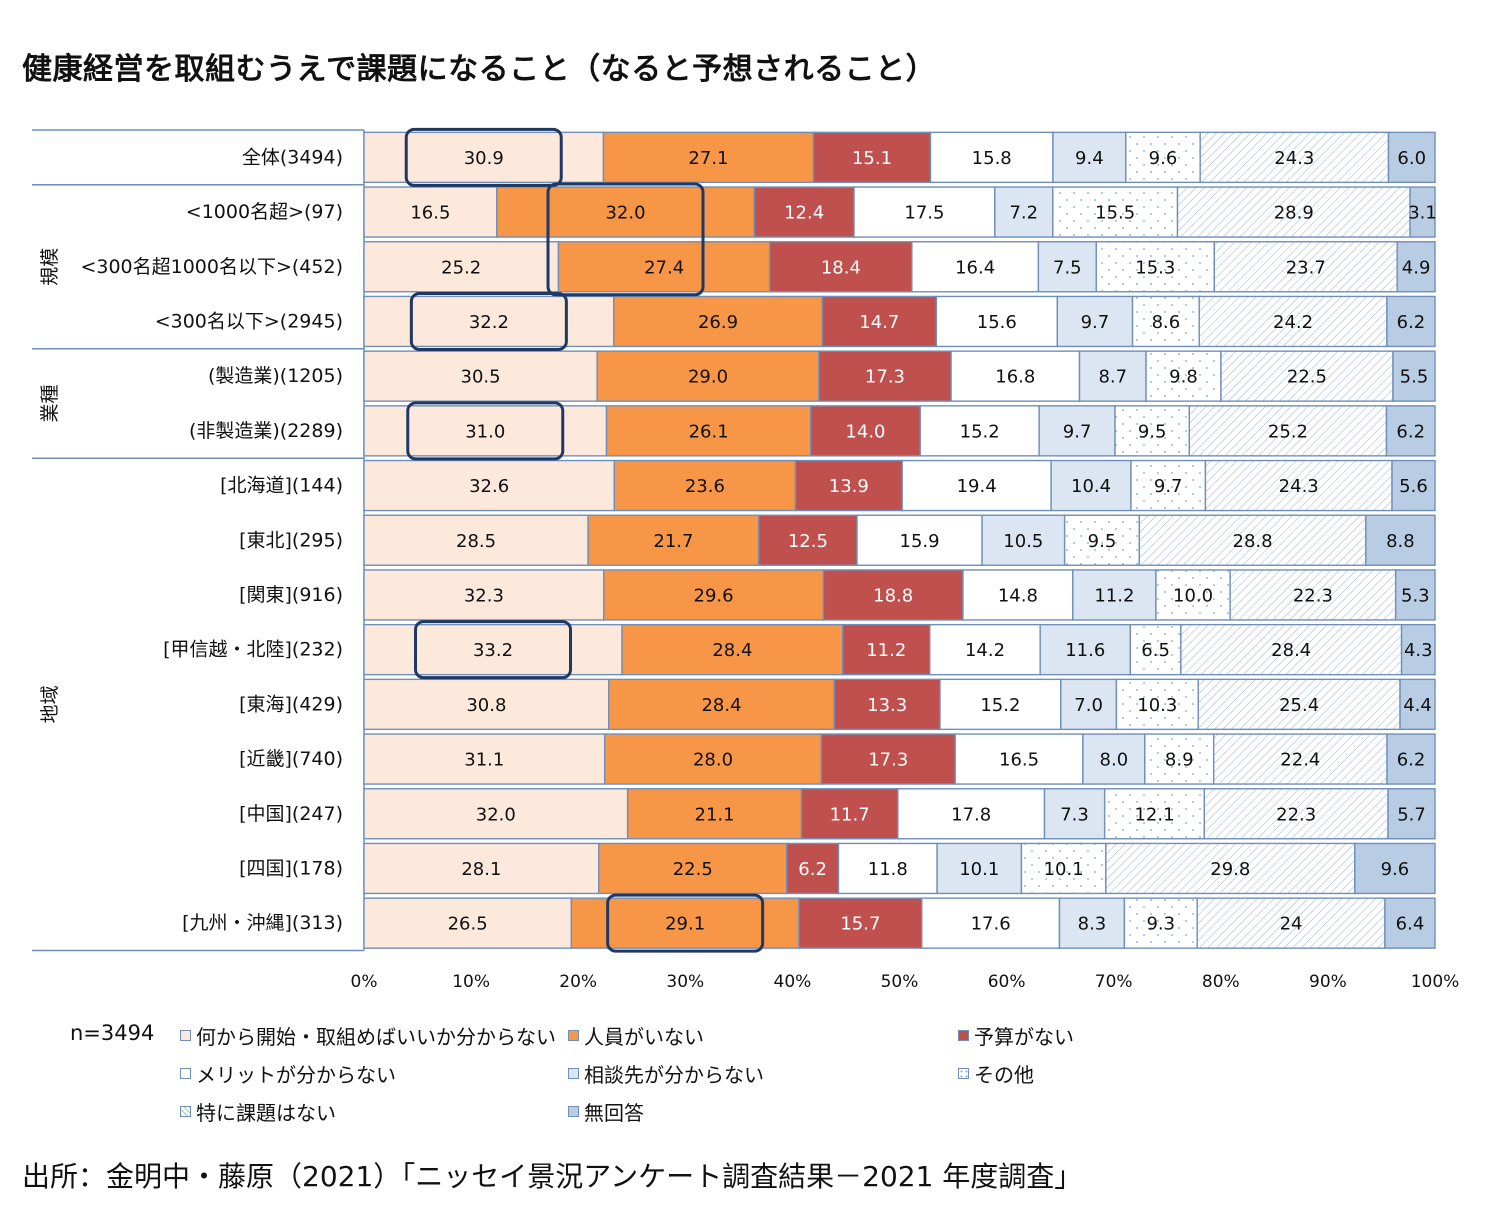  I want to click on data-label: 10.1, so click(1064, 869).